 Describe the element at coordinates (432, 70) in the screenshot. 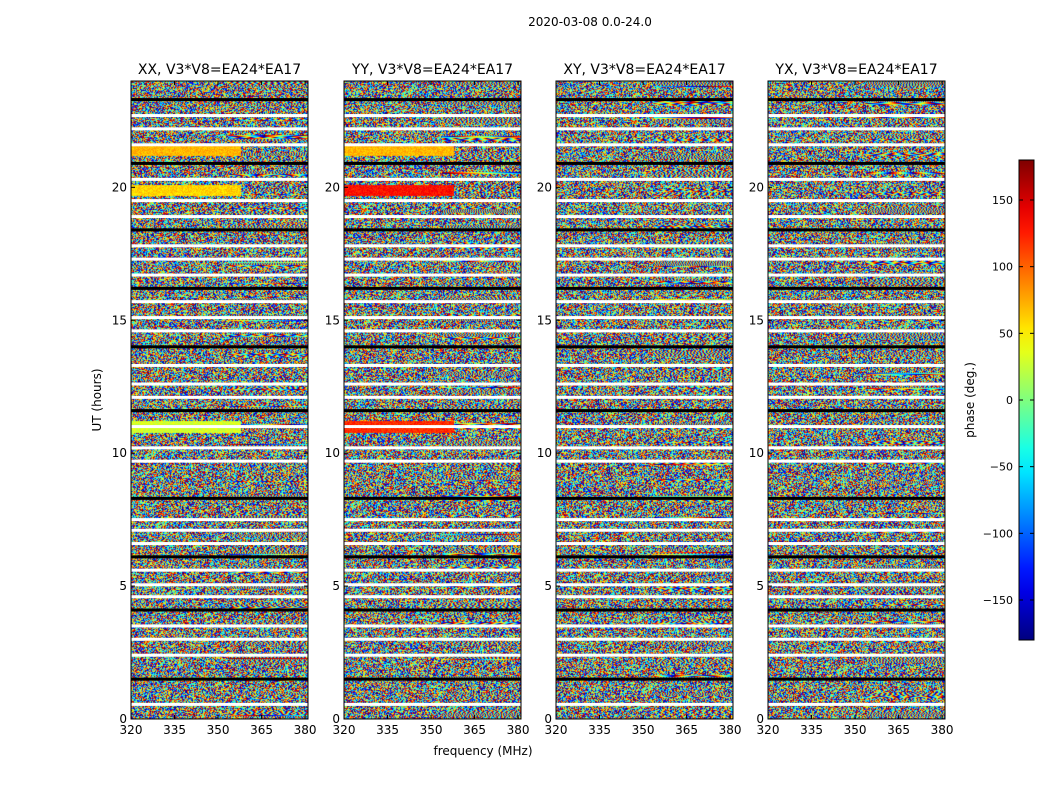

I see `panel-title: YY, V3*V8=EA24*EA17` at that location.